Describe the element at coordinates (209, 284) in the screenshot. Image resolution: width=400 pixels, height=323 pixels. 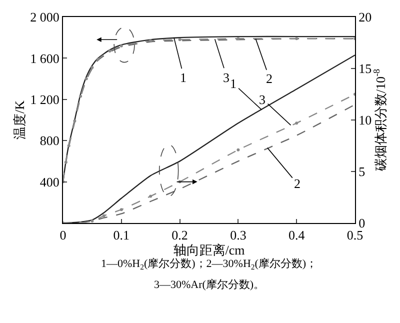
I see `text: 3—30%Ar(摩尔分数)。` at that location.